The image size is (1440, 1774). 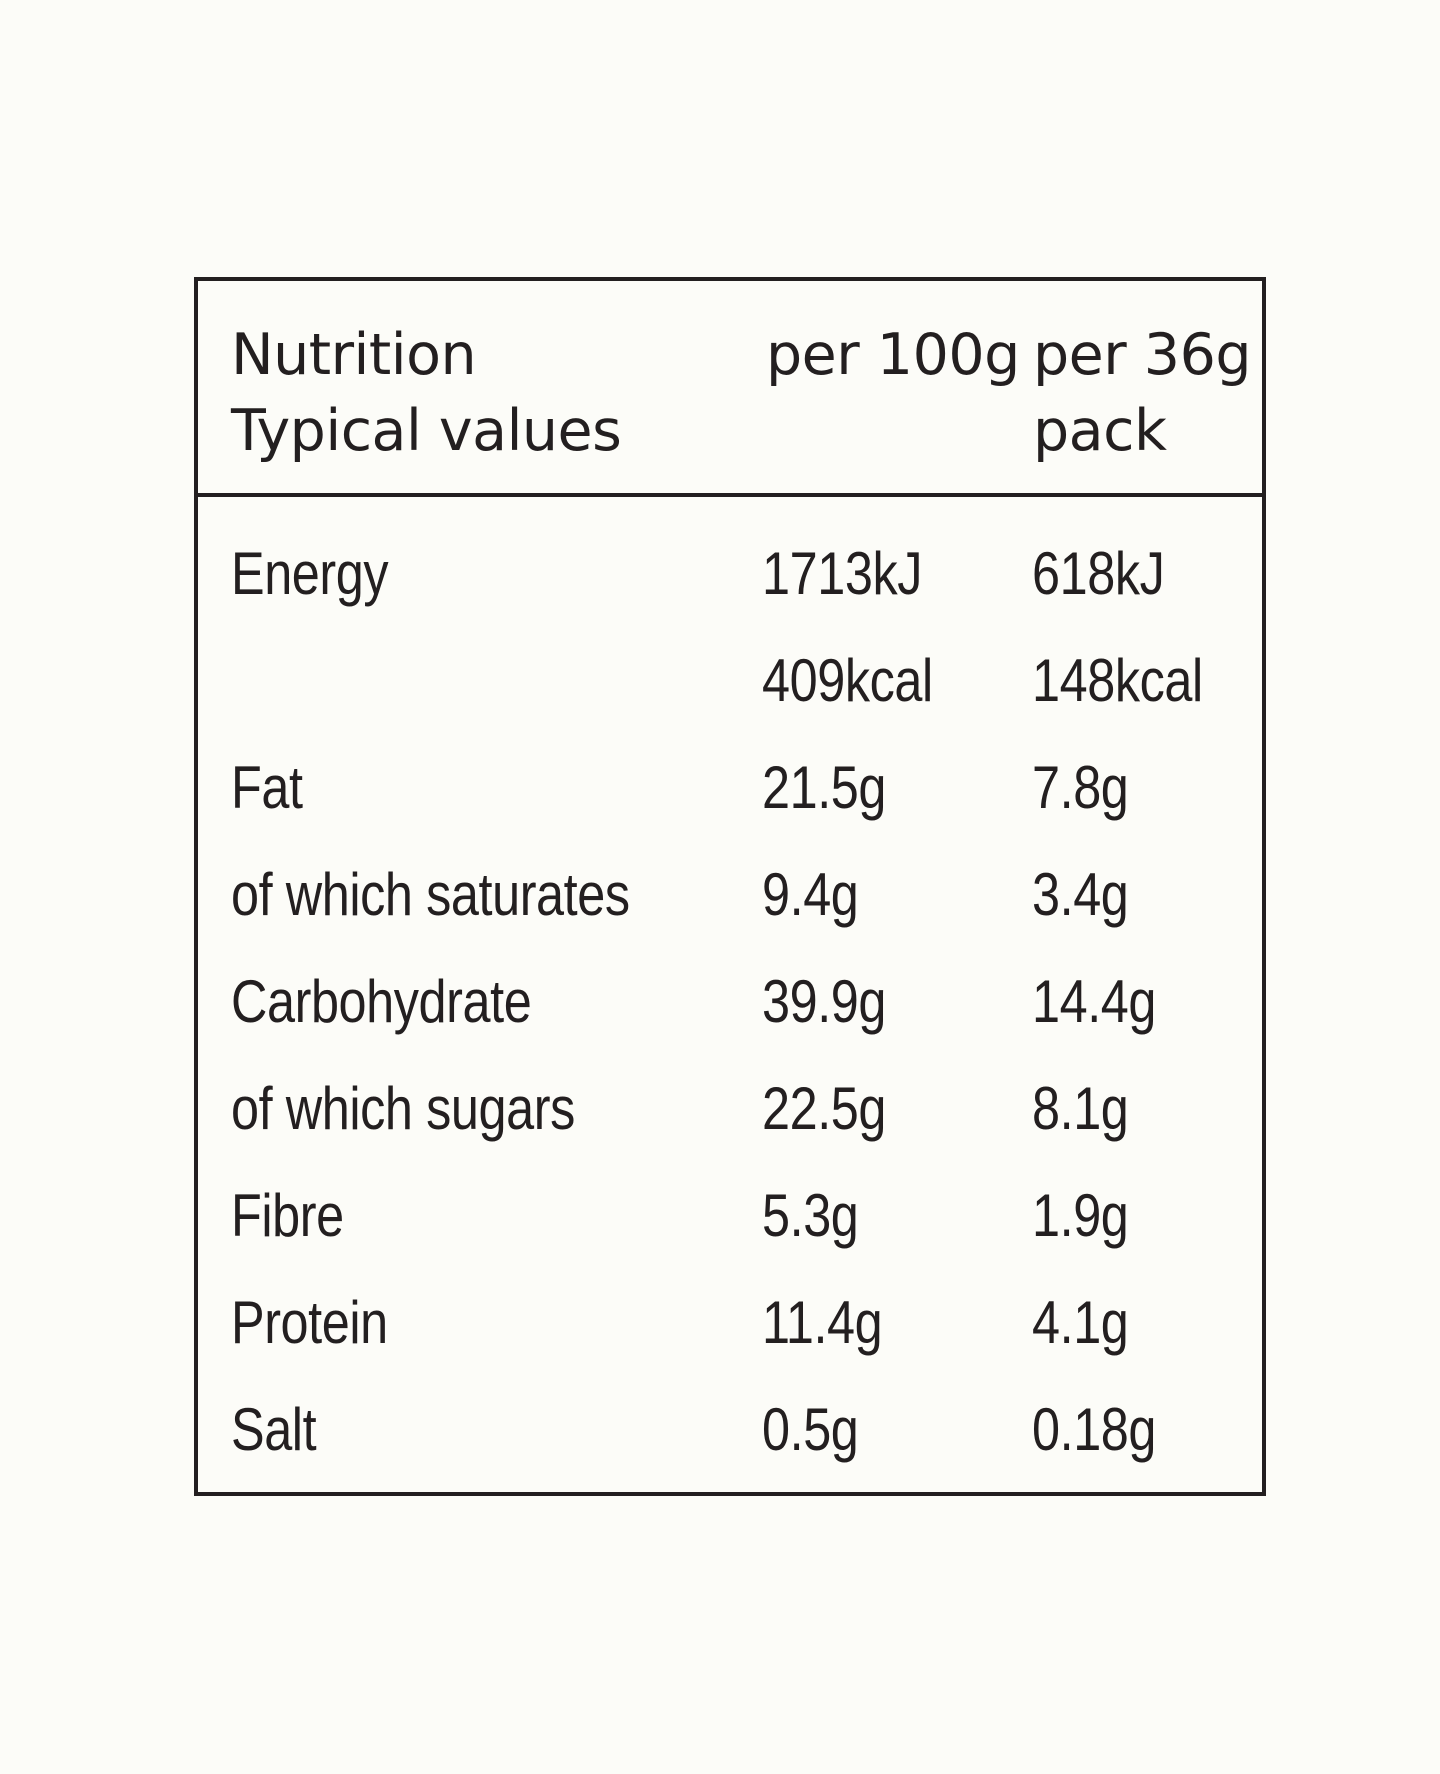 I want to click on row-value-energy-kj-per-pack: 618kJ, so click(x=1098, y=573).